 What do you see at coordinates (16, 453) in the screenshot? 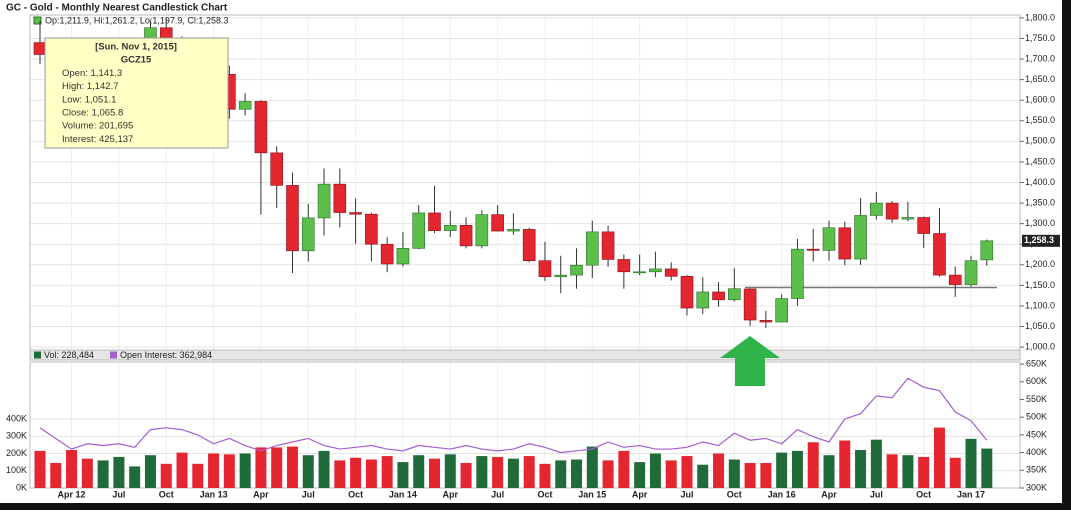
I see `y-tick-label: 200K` at bounding box center [16, 453].